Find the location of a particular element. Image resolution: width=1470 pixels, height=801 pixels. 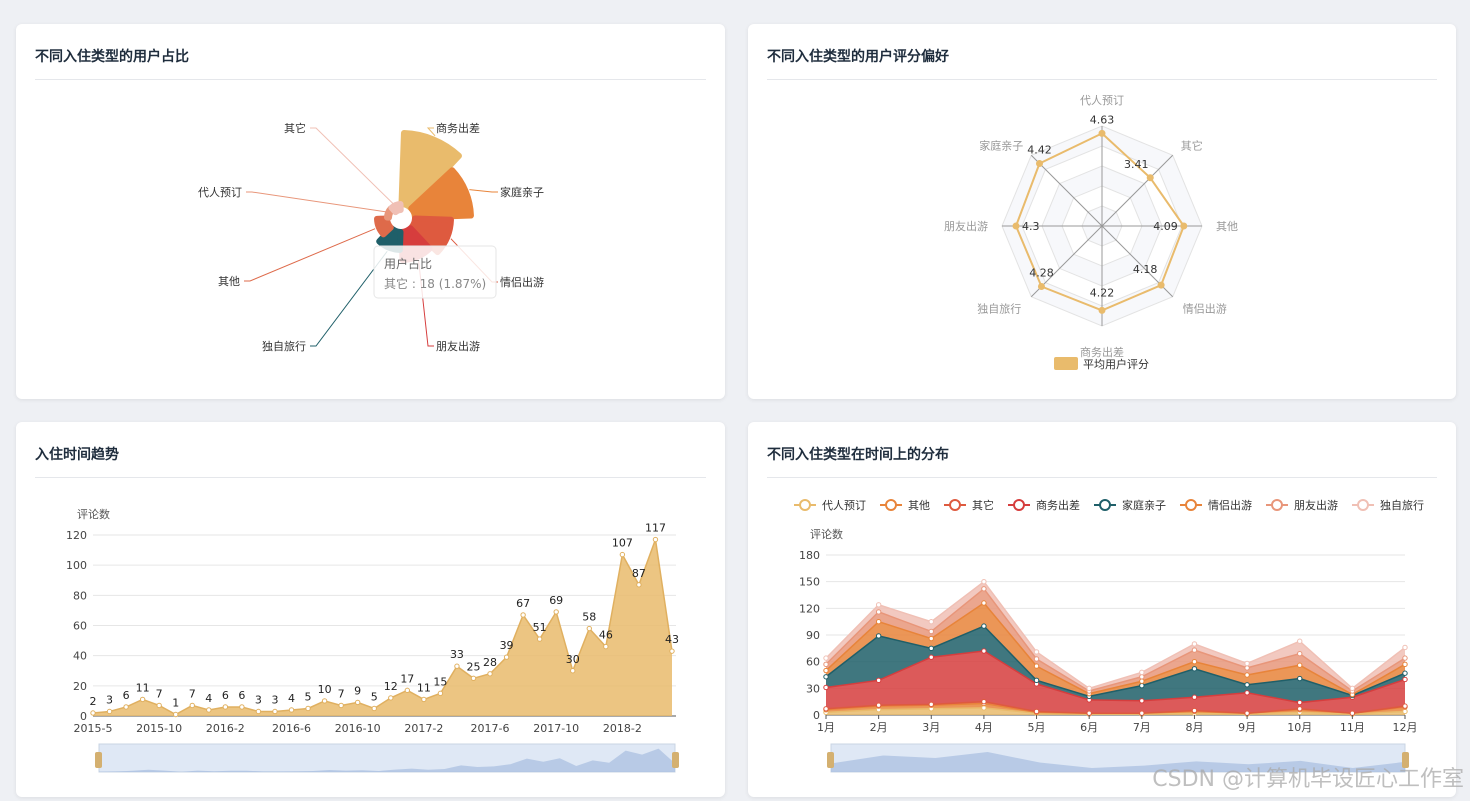

trend-value-label-30: 58 is located at coordinates (589, 617).